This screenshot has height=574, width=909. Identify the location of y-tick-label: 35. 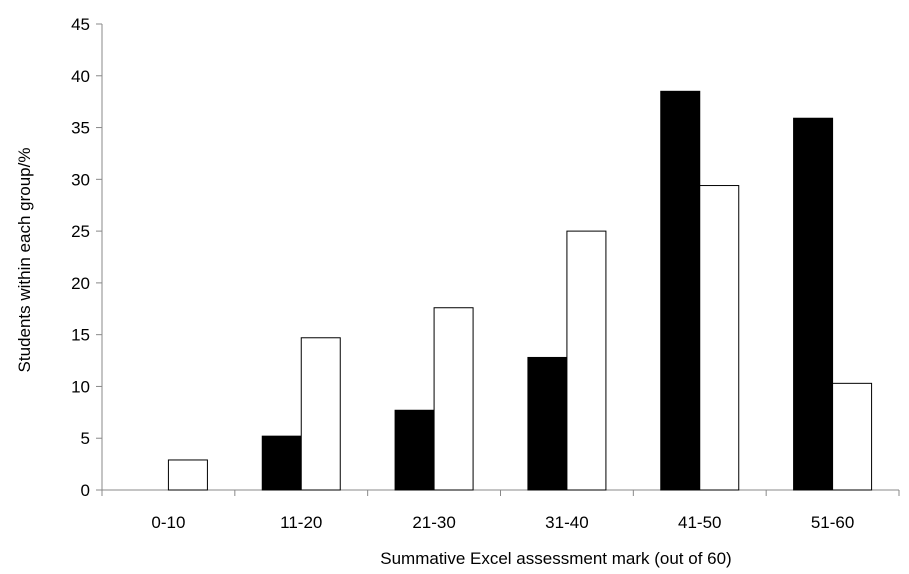
(80, 128).